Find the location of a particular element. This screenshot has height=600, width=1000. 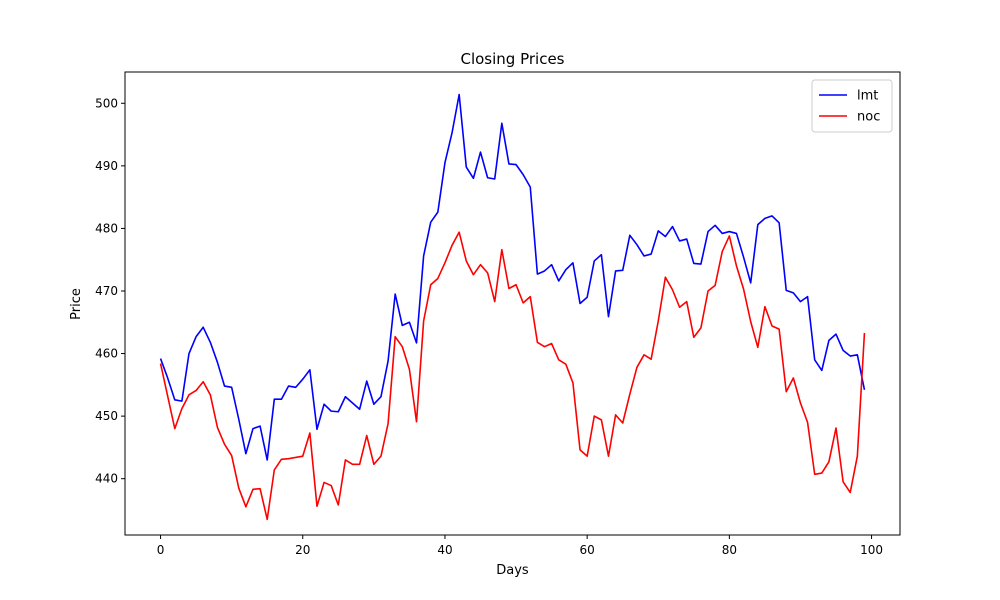

legend-label-lmt: lmt is located at coordinates (867, 96).